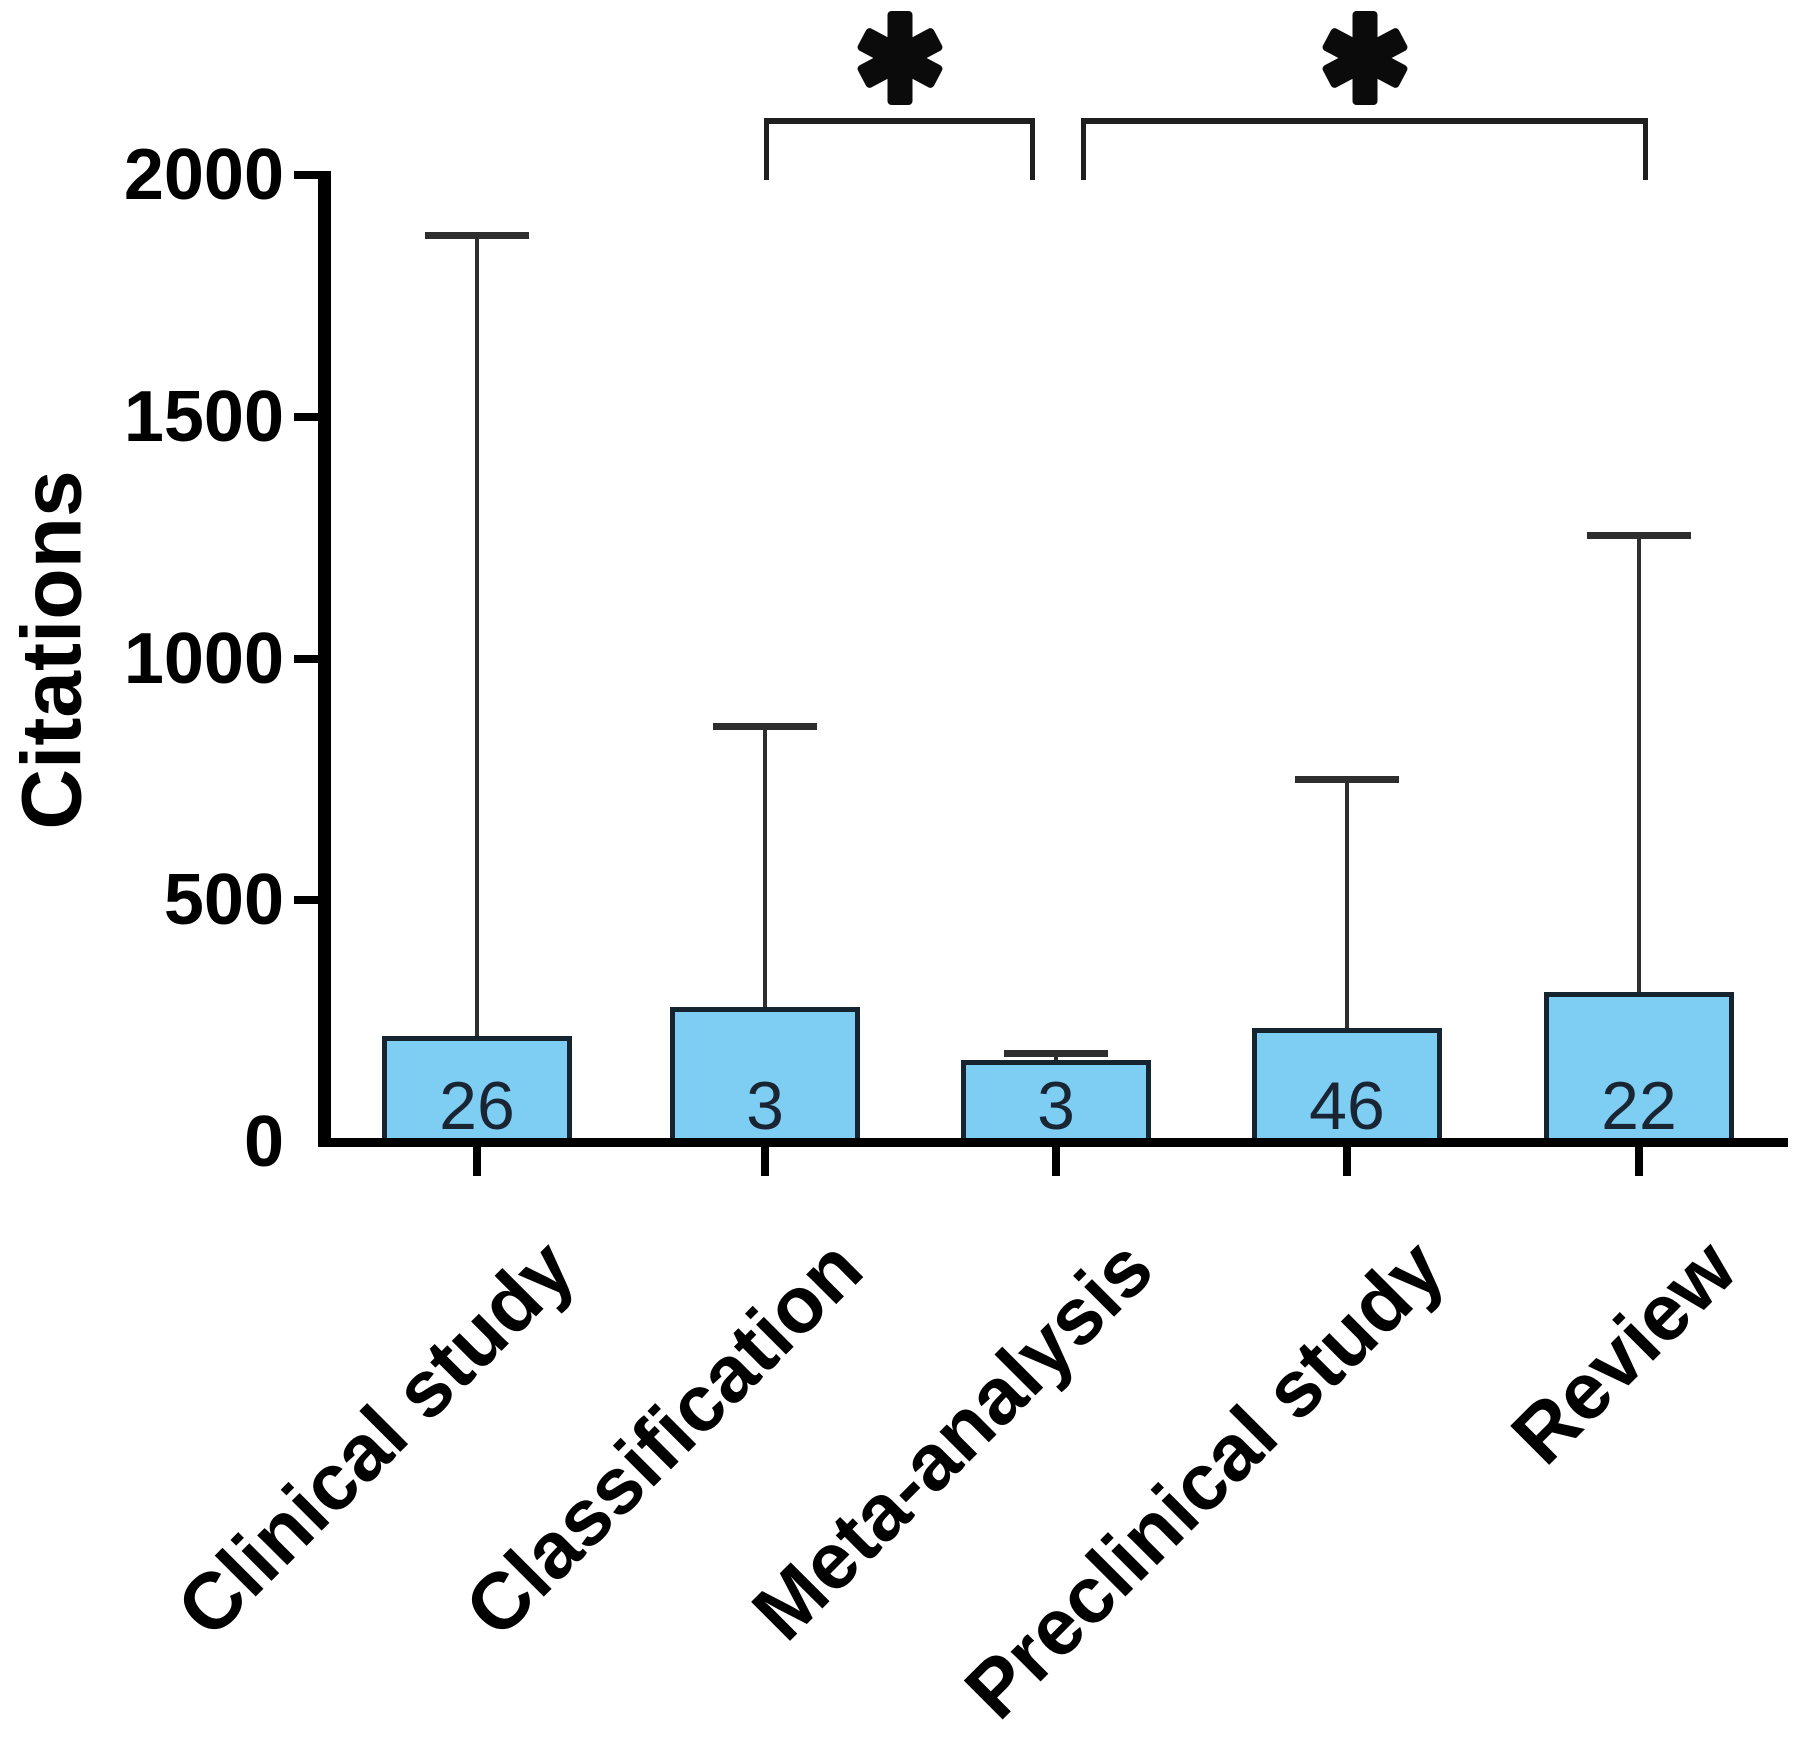  Describe the element at coordinates (1347, 1159) in the screenshot. I see `x-tick-preclinical-study` at that location.